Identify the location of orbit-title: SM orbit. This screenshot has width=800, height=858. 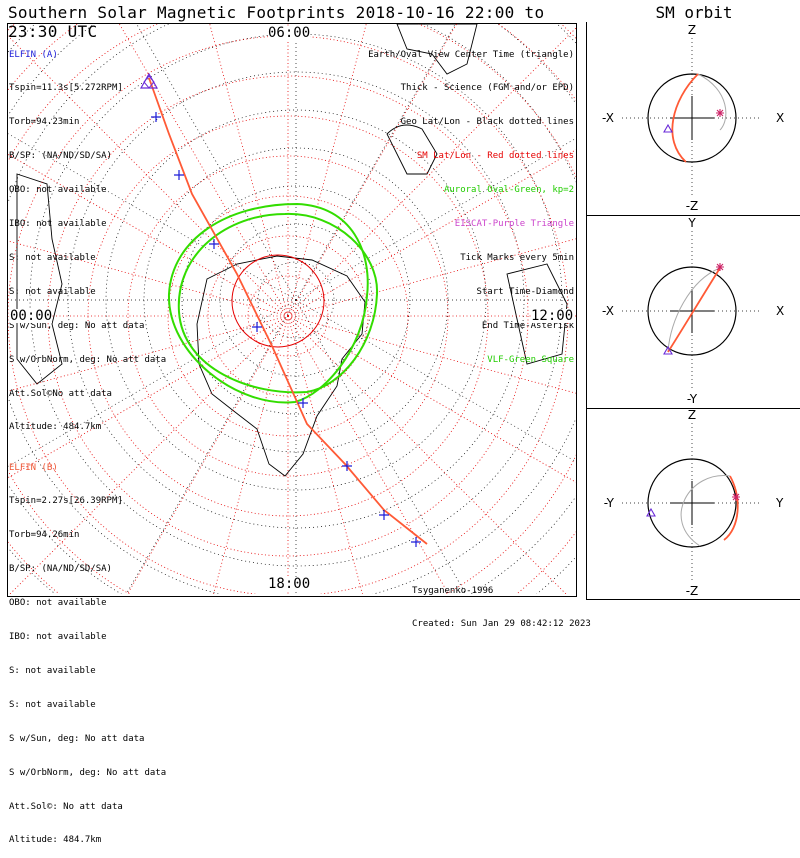
(694, 12).